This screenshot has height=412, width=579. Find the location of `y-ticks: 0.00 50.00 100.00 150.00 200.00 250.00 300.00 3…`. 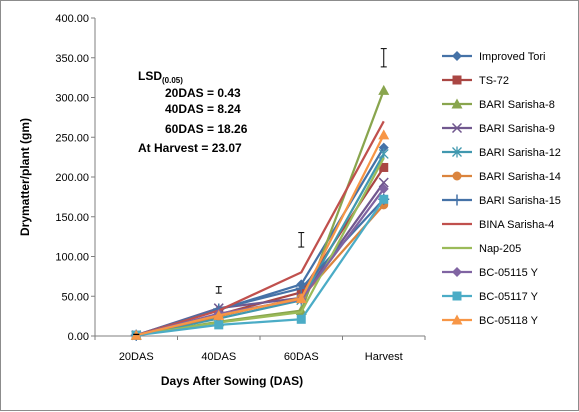

y-ticks: 0.00 50.00 100.00 150.00 200.00 250.00 300.00 3… is located at coordinates (75, 178).